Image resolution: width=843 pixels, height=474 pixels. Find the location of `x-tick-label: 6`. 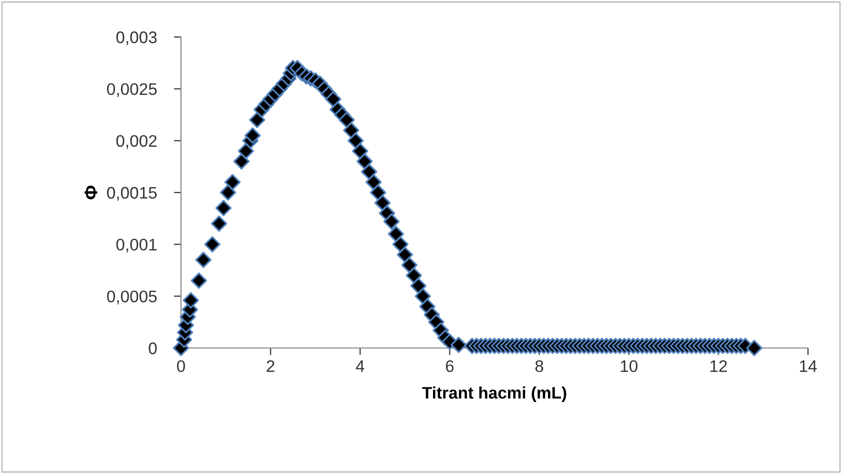

x-tick-label: 6 is located at coordinates (450, 366).